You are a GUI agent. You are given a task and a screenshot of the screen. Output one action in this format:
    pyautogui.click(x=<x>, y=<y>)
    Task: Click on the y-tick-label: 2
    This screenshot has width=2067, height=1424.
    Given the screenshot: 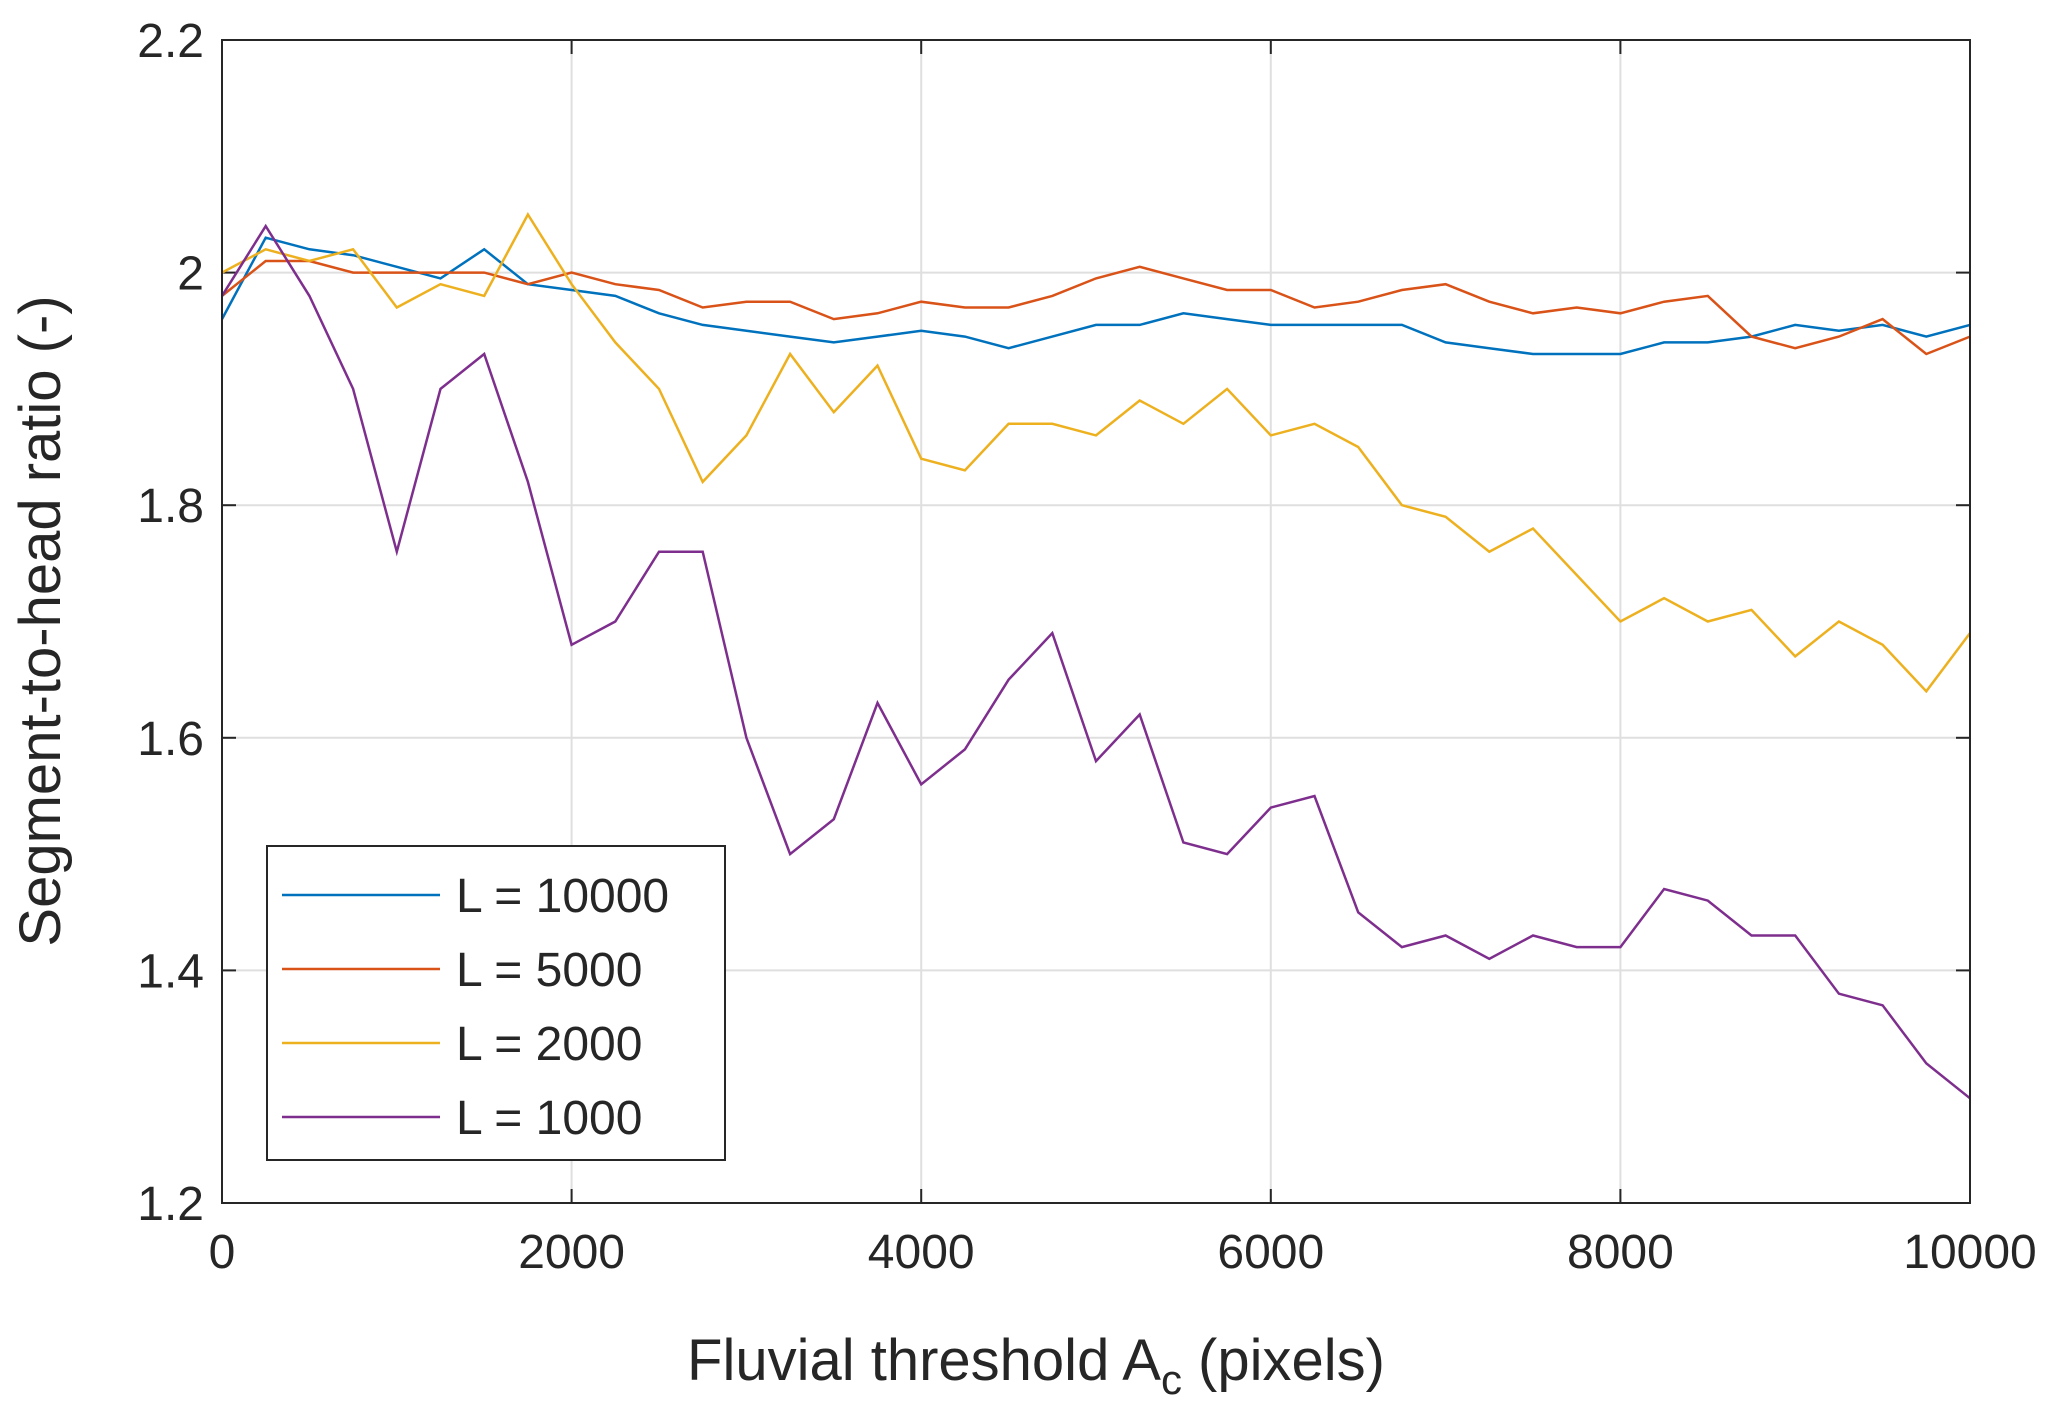 What is the action you would take?
    pyautogui.click(x=190, y=274)
    